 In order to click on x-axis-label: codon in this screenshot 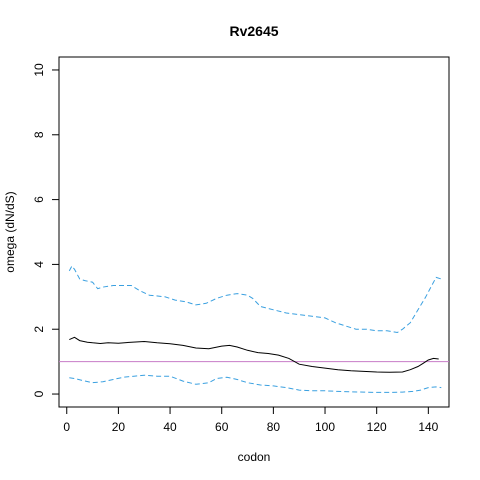, I will do `click(254, 457)`.